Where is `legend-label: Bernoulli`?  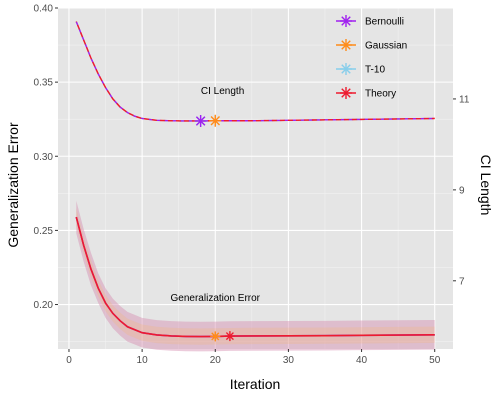
legend-label: Bernoulli is located at coordinates (384, 22).